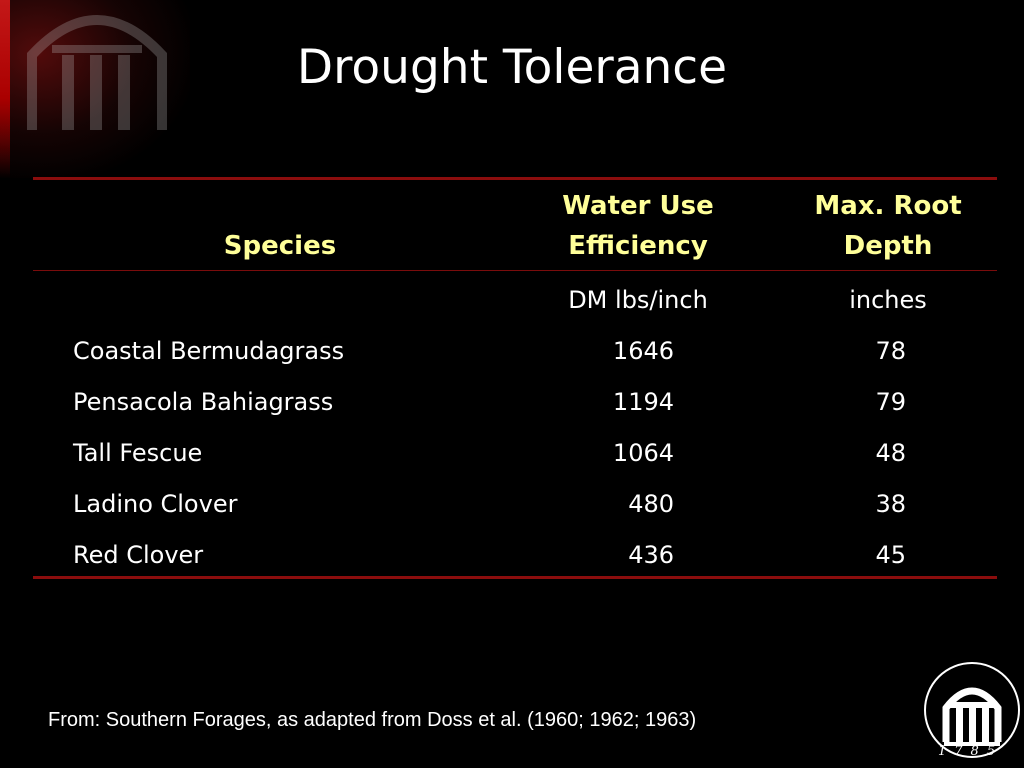 The width and height of the screenshot is (1024, 768). What do you see at coordinates (643, 402) in the screenshot?
I see `wue-cell: 1194` at bounding box center [643, 402].